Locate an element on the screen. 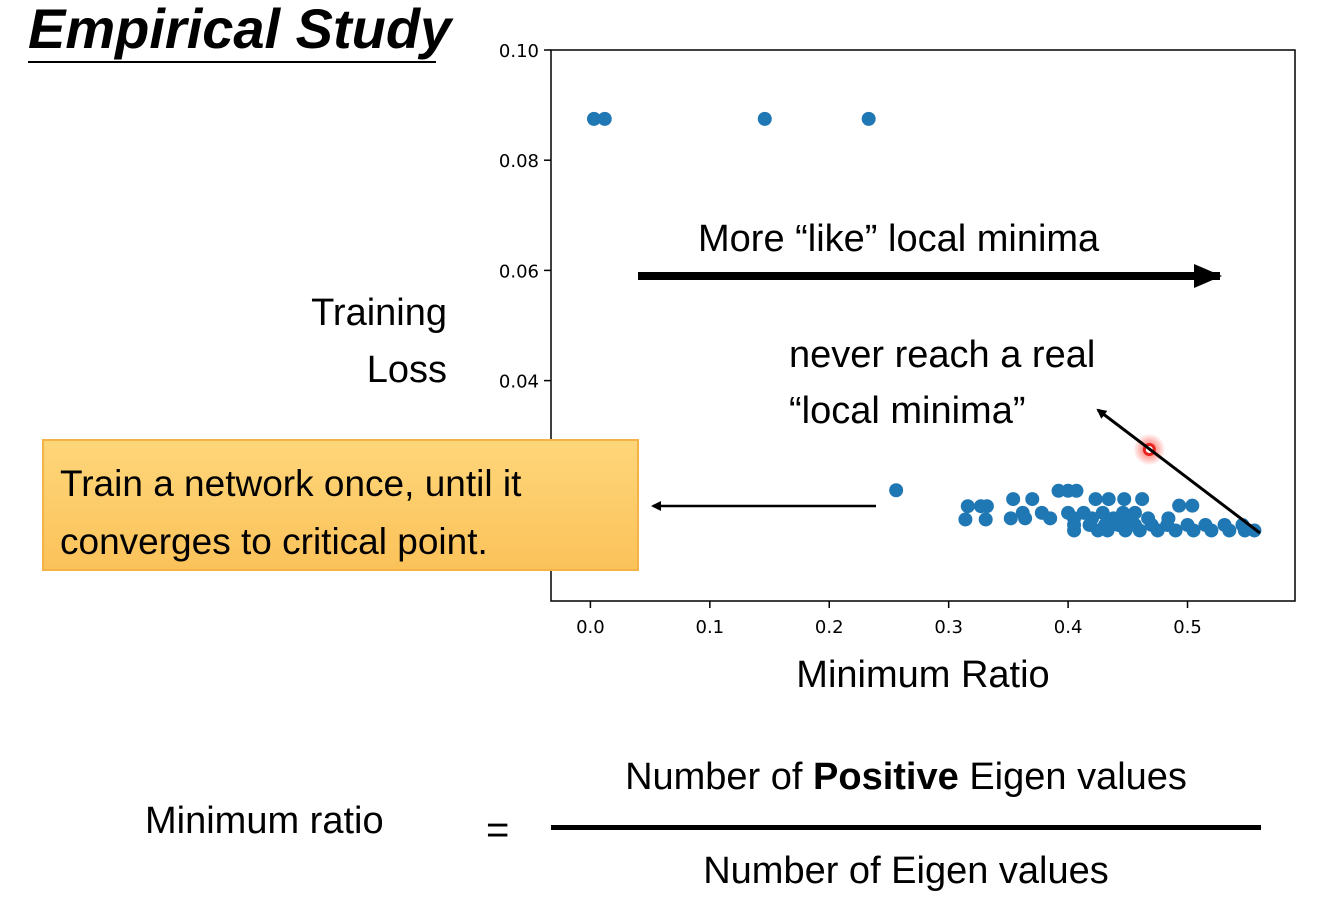  y-tick-label: 0.10 is located at coordinates (519, 51).